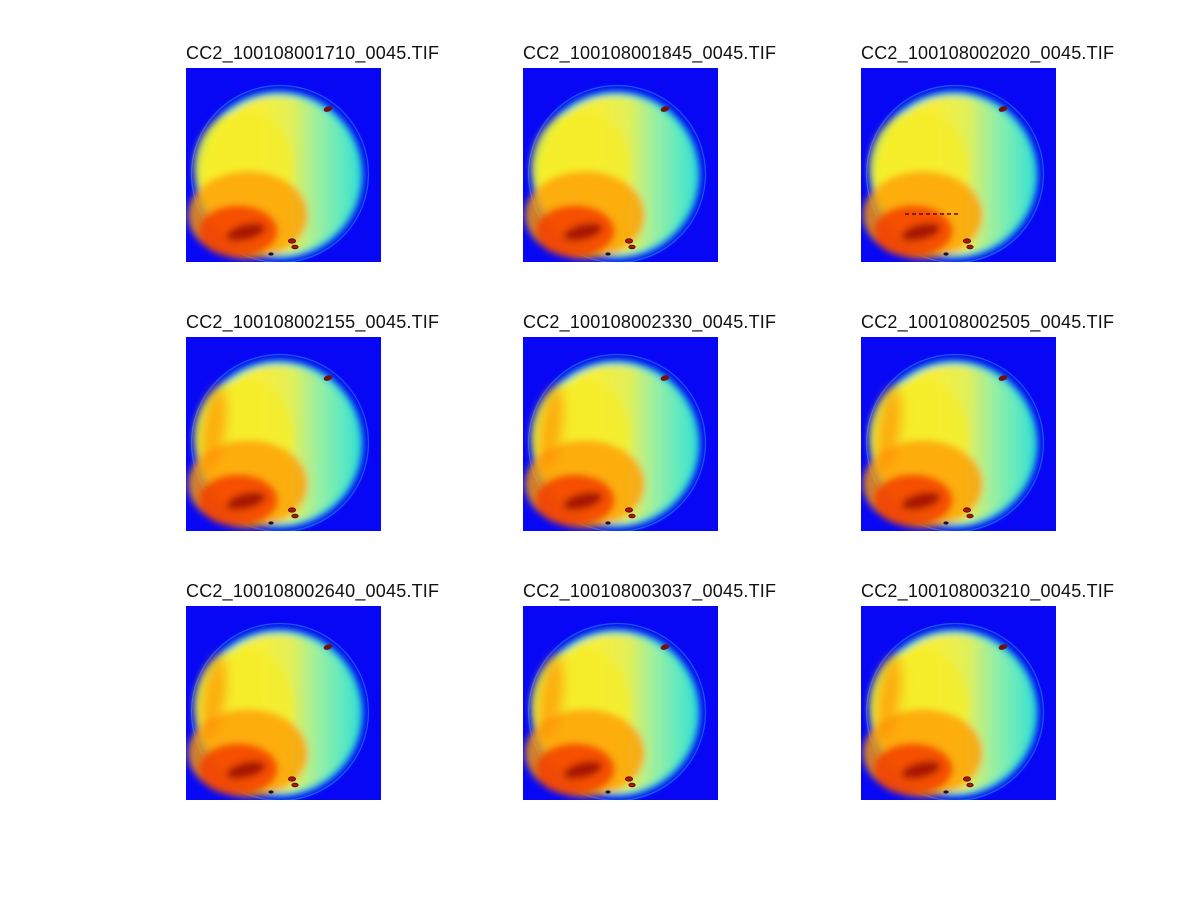 This screenshot has height=901, width=1201. What do you see at coordinates (313, 591) in the screenshot?
I see `tile-title: CC2_100108002640_0045.TIF` at bounding box center [313, 591].